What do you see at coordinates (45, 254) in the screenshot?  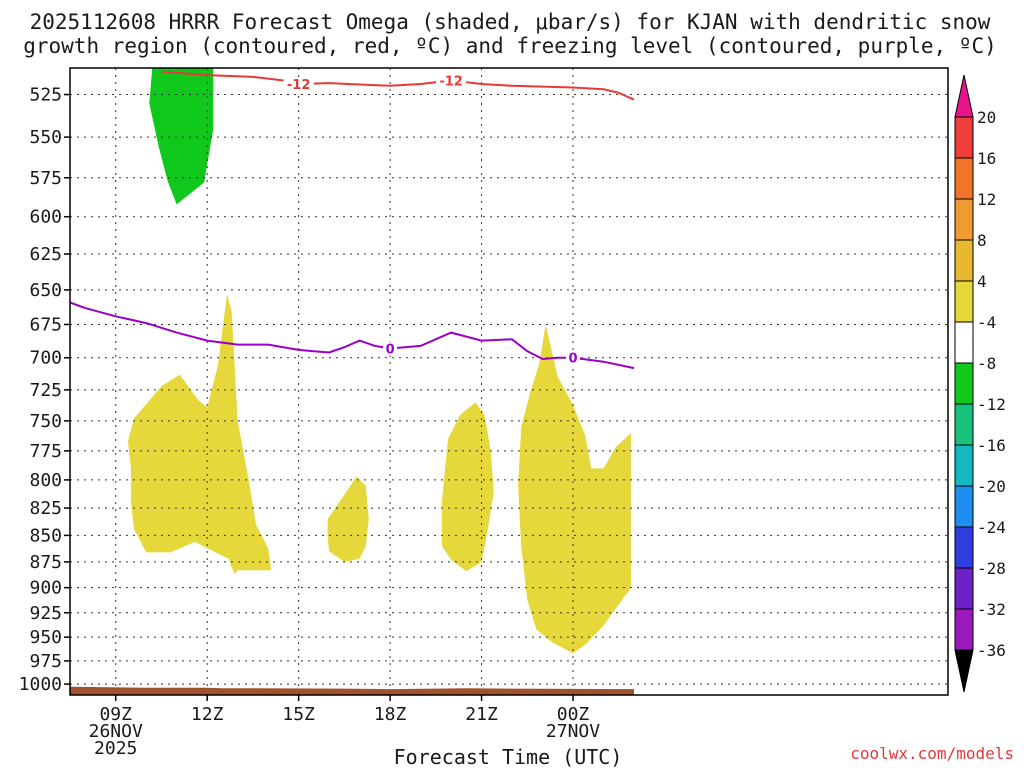 I see `y-tick-label: 625` at bounding box center [45, 254].